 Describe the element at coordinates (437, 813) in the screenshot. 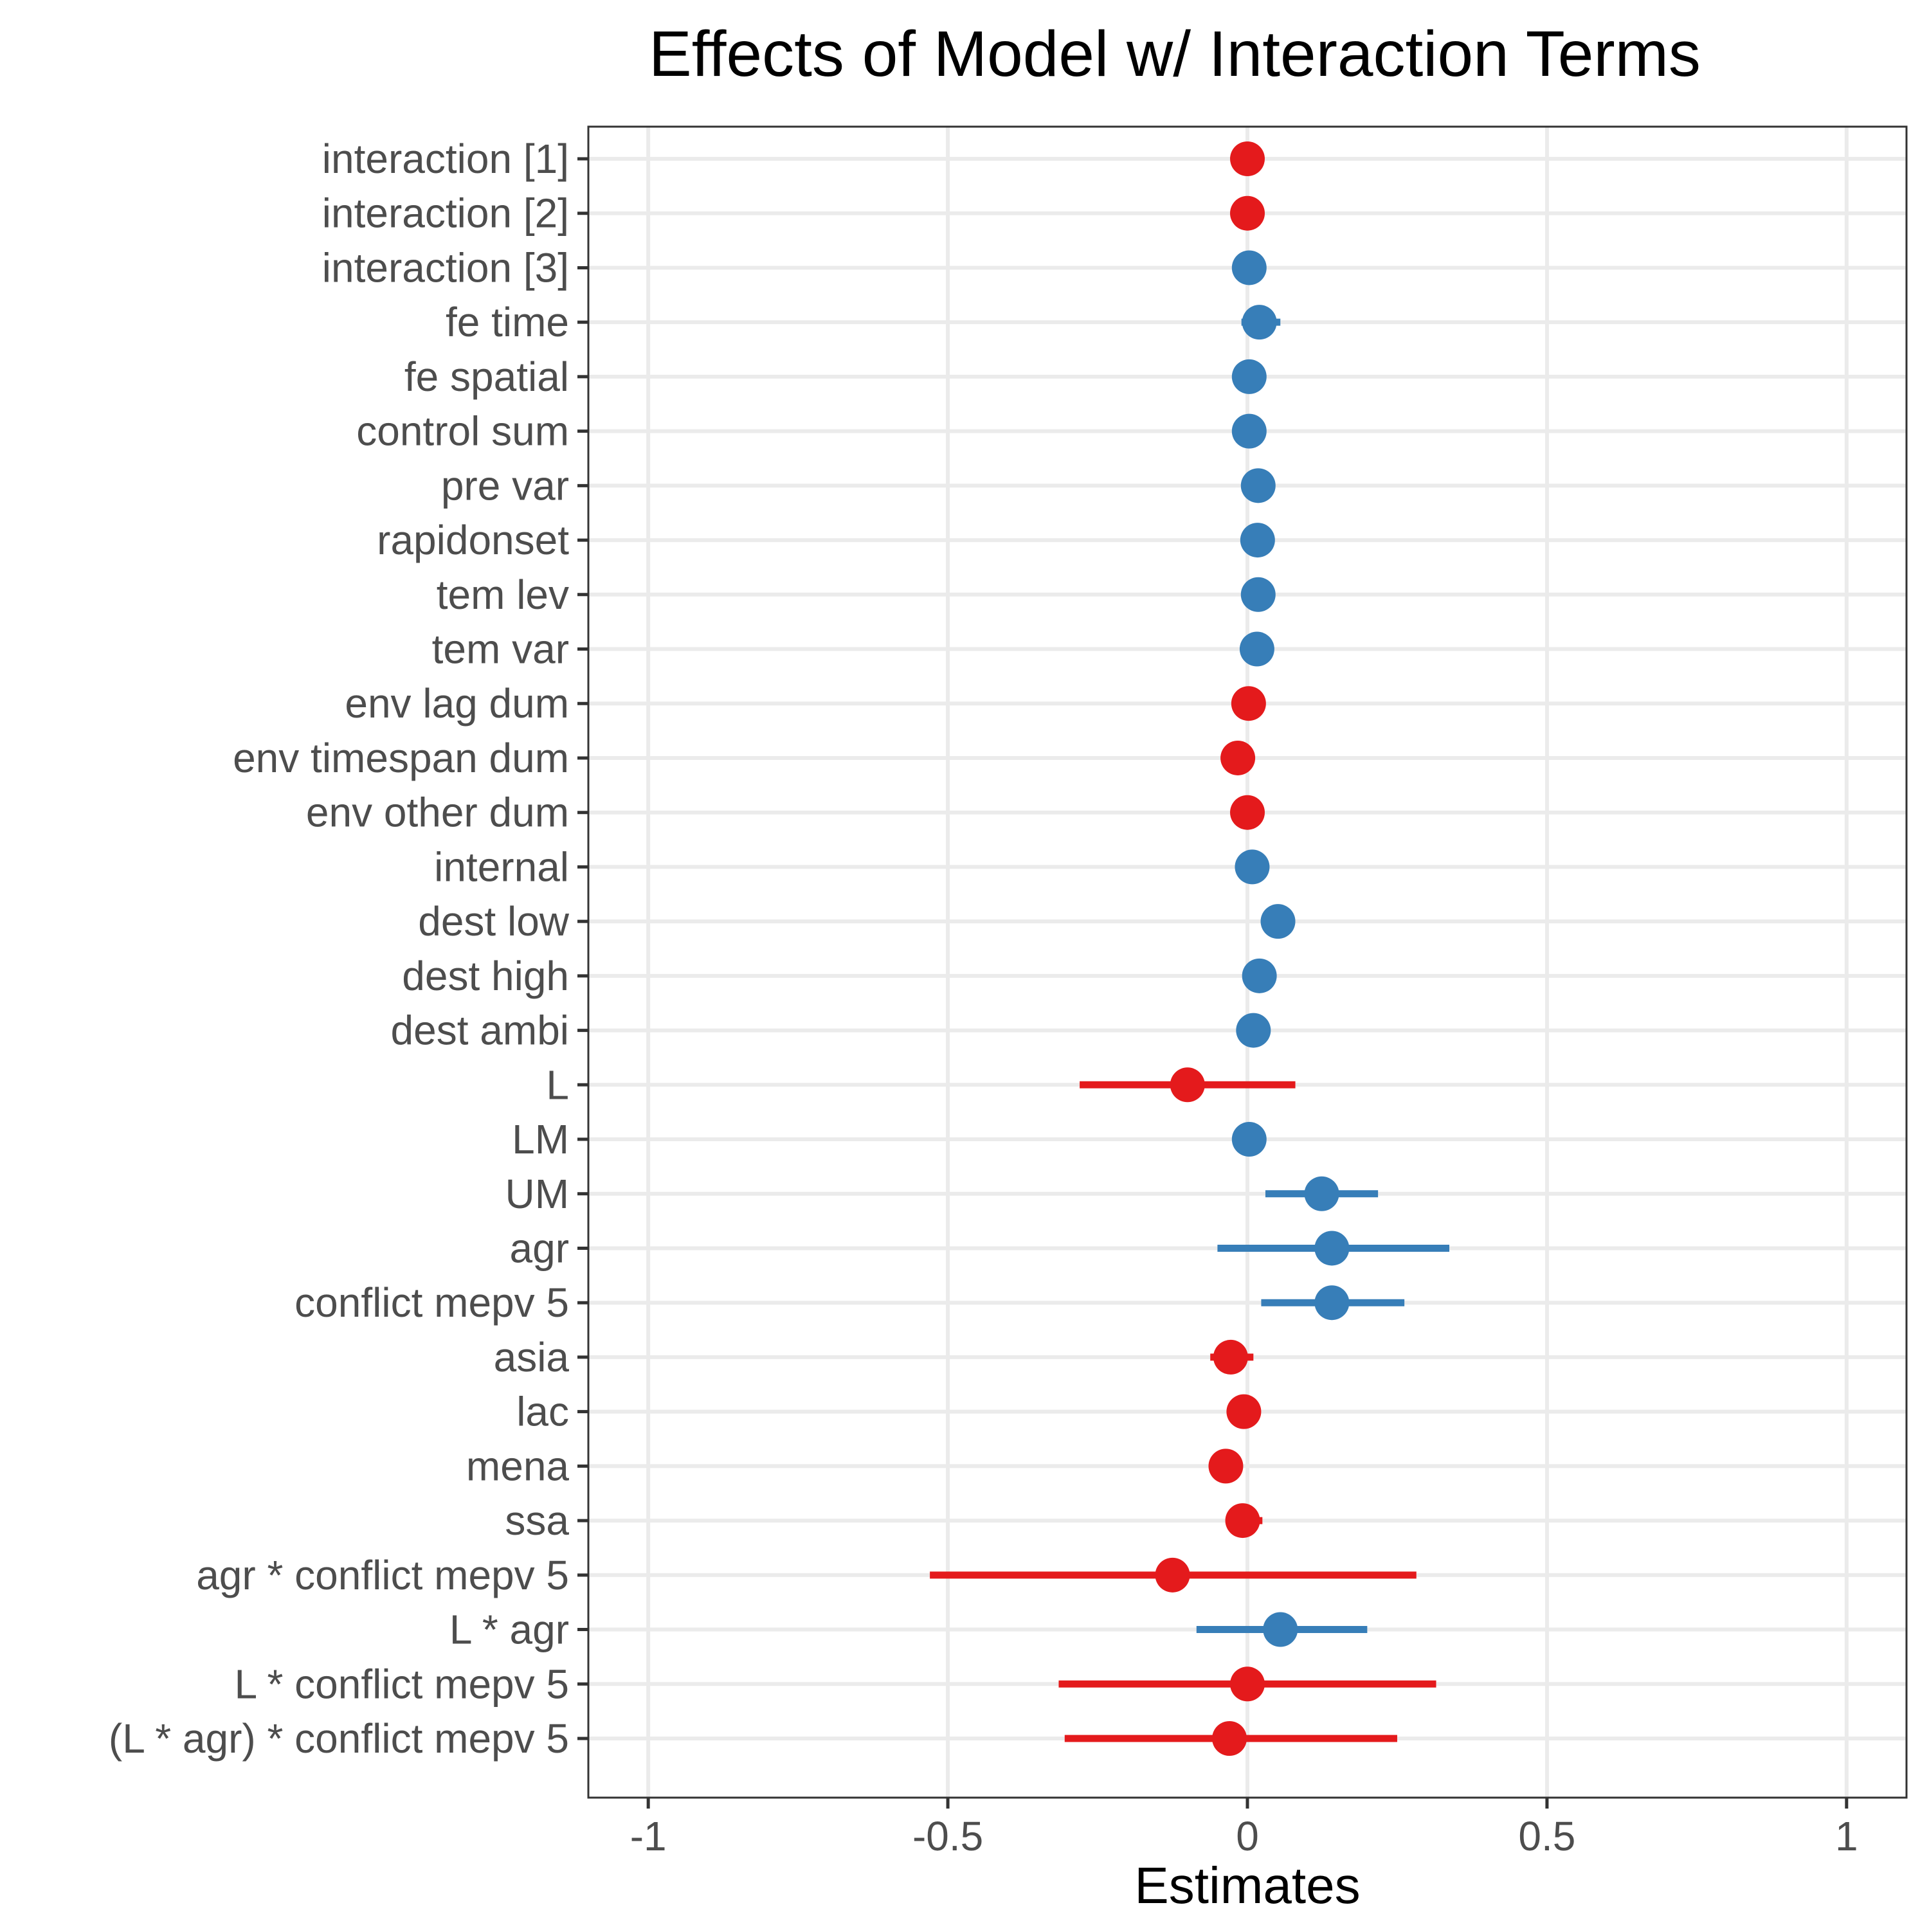

I see `y-tick-label-12: env other dum` at that location.